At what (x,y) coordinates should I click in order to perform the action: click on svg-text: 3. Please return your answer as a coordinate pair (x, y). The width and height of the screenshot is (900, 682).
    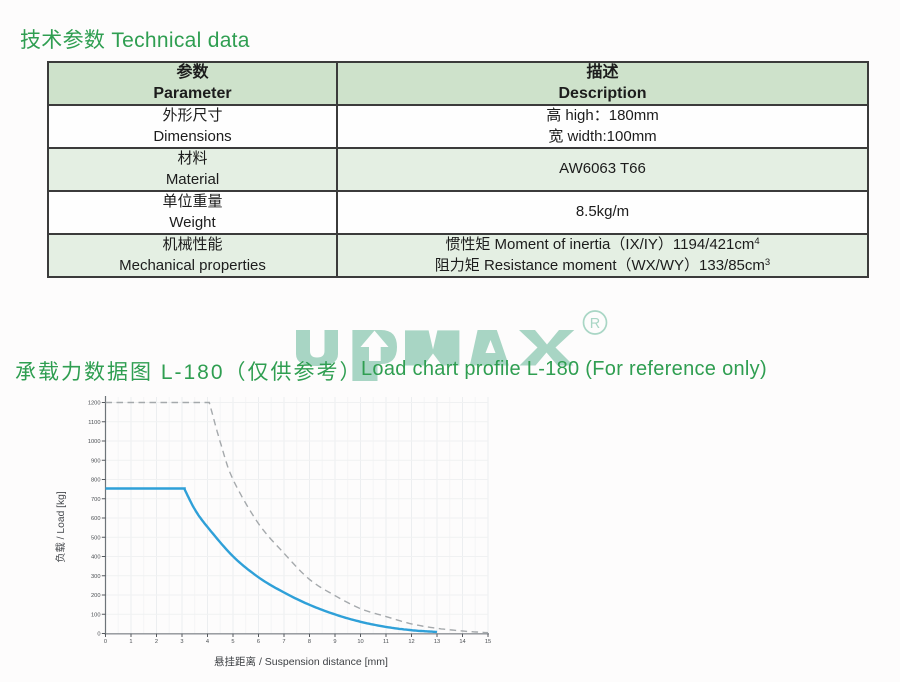
    Looking at the image, I should click on (181, 642).